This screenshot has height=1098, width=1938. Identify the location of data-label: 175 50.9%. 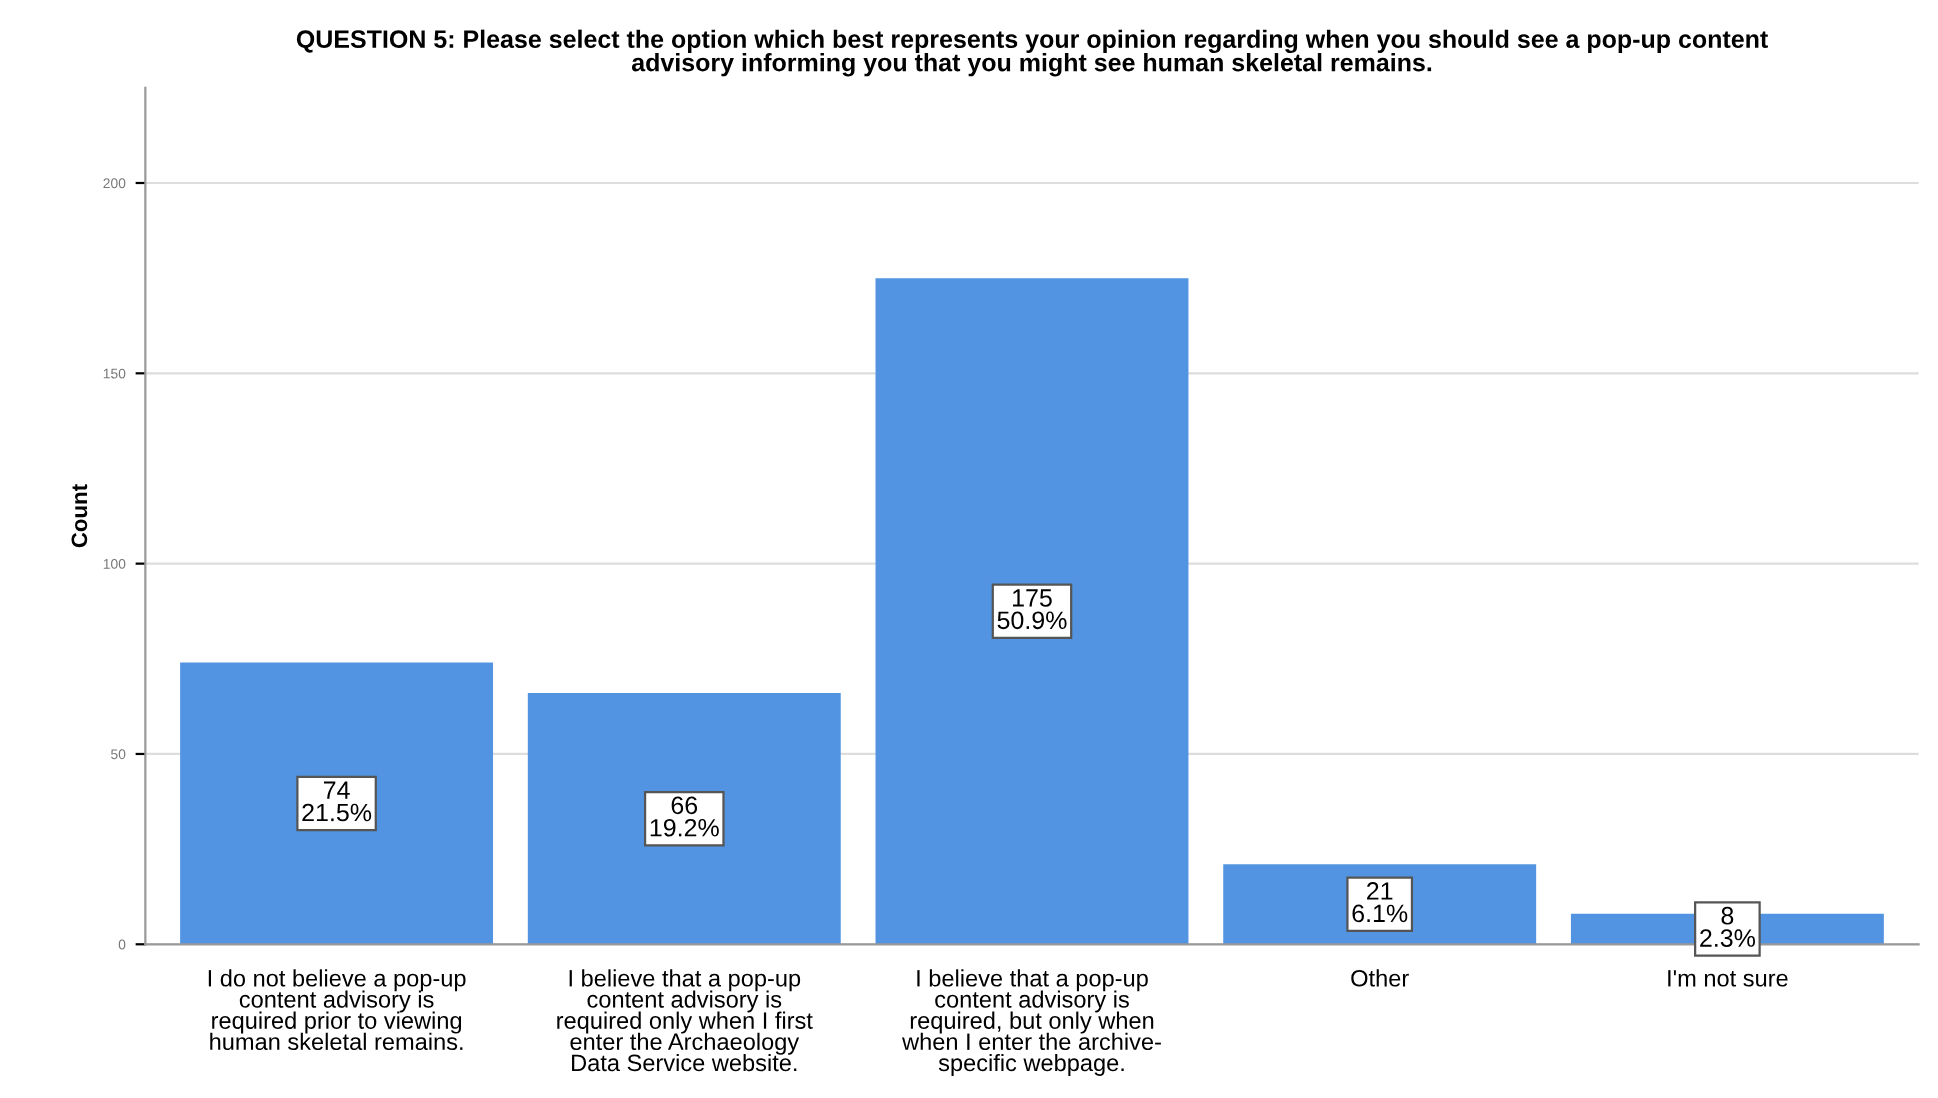
(1032, 609).